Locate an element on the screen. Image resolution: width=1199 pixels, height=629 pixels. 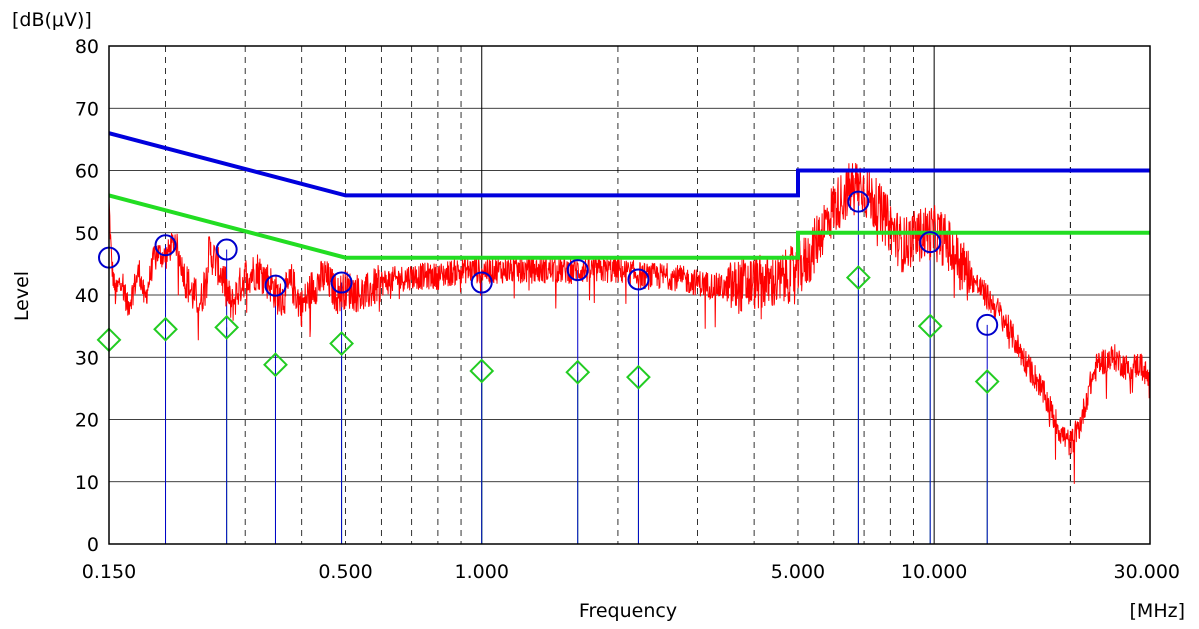
y-tick-label: 40 is located at coordinates (87, 296).